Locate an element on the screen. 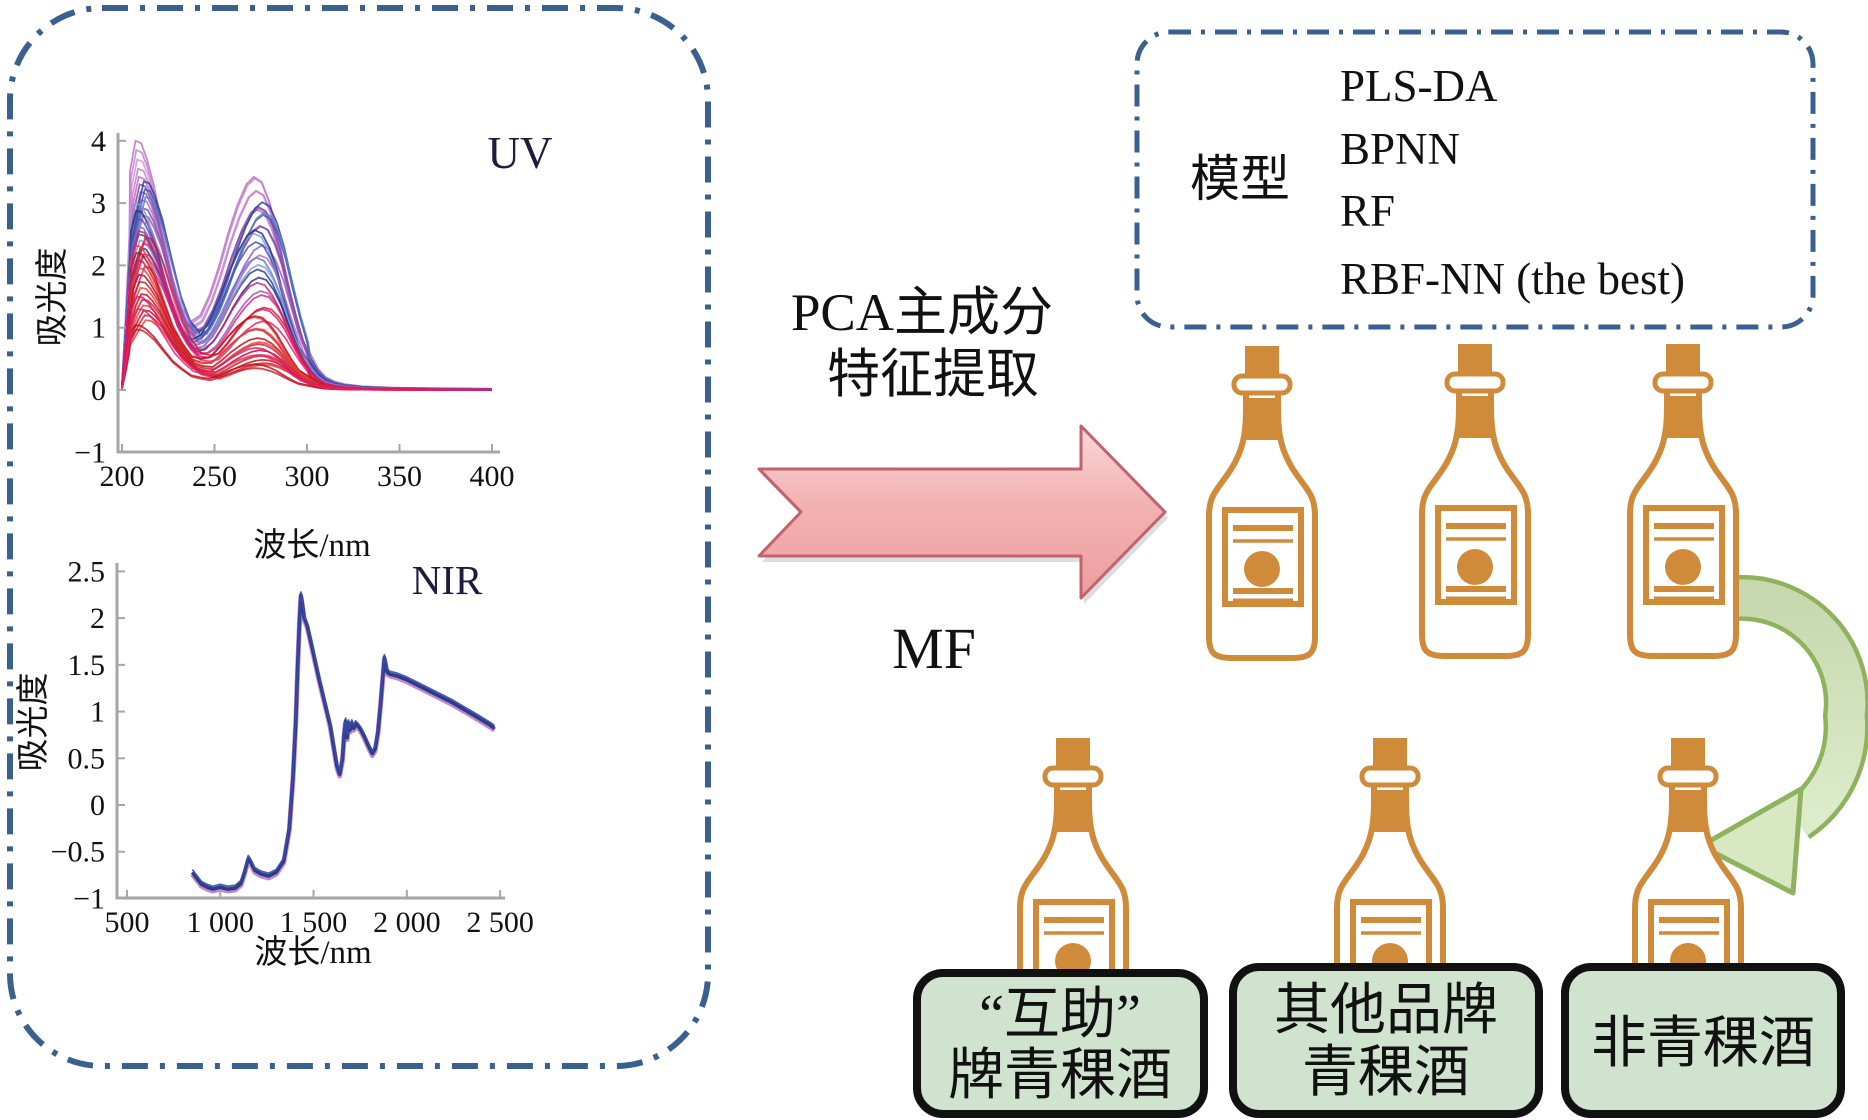  class-box-huzhu-line1: “互助” is located at coordinates (1060, 1015).